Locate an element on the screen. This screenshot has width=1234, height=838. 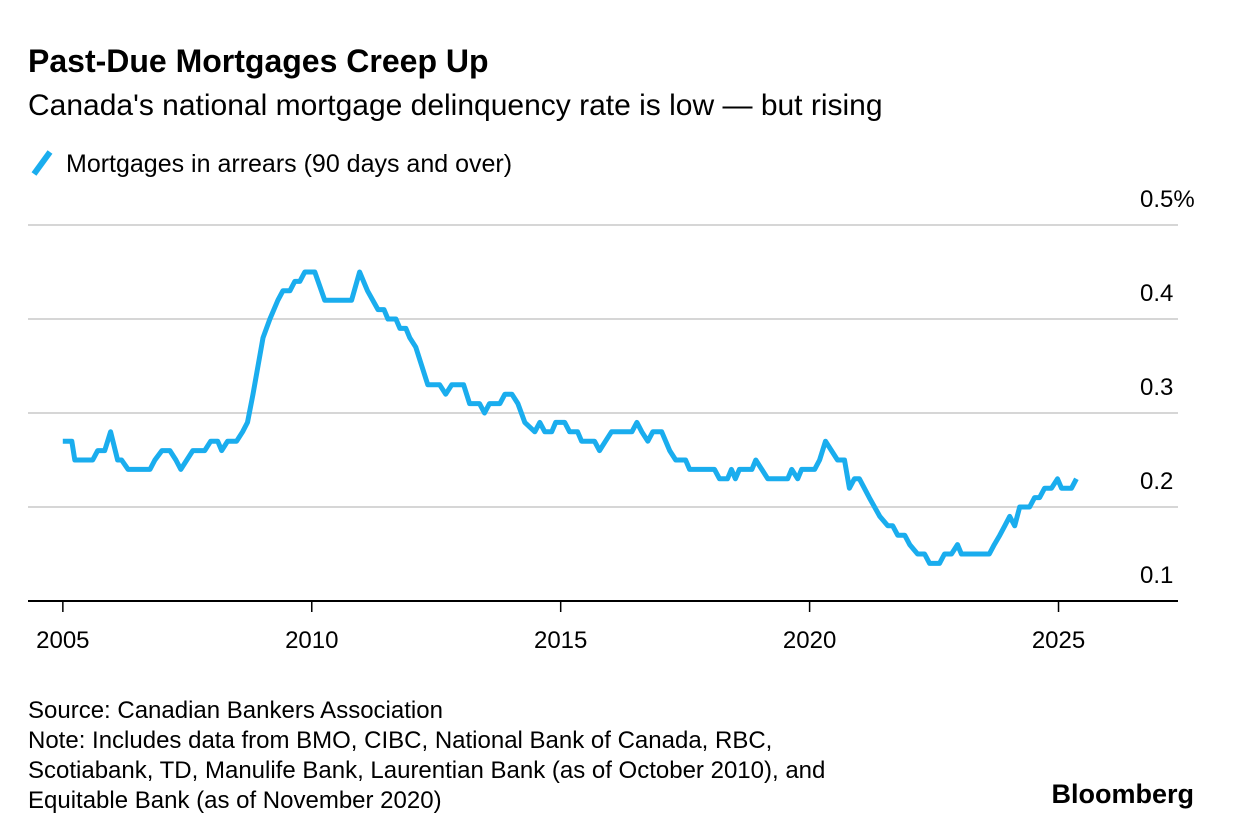
note: Equitable Bank (as of November 2020) is located at coordinates (235, 800).